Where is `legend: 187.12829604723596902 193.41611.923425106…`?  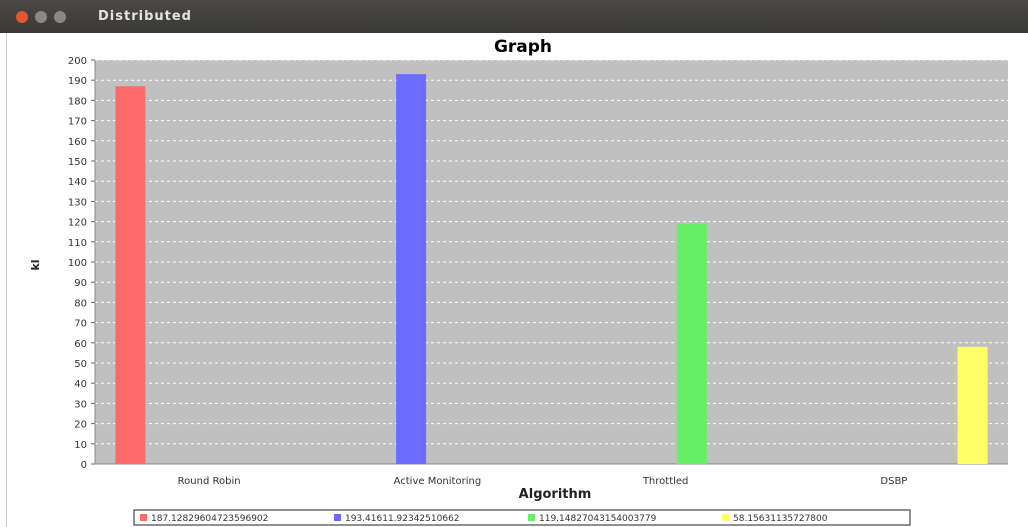
legend: 187.12829604723596902 193.41611.923425106… is located at coordinates (522, 517).